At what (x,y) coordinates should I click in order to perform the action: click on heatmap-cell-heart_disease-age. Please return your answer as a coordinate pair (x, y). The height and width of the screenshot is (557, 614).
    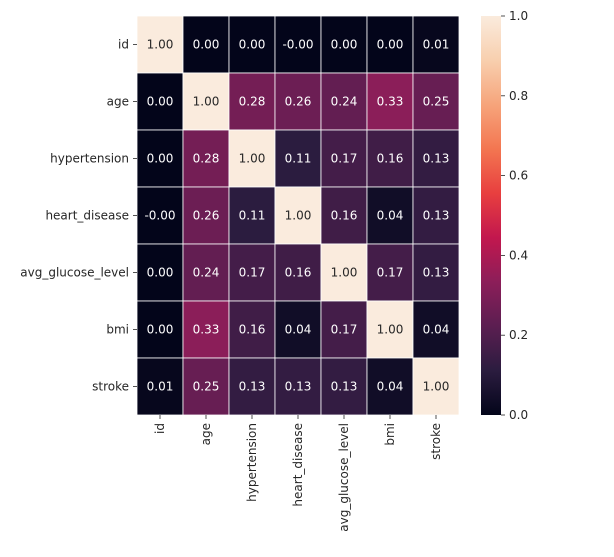
    Looking at the image, I should click on (206, 215).